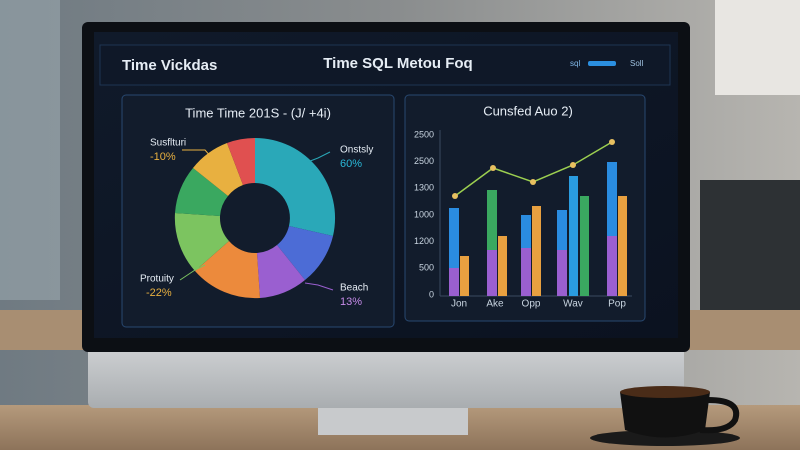 Image resolution: width=800 pixels, height=455 pixels. What do you see at coordinates (159, 293) in the screenshot?
I see `donut-value: -22%` at bounding box center [159, 293].